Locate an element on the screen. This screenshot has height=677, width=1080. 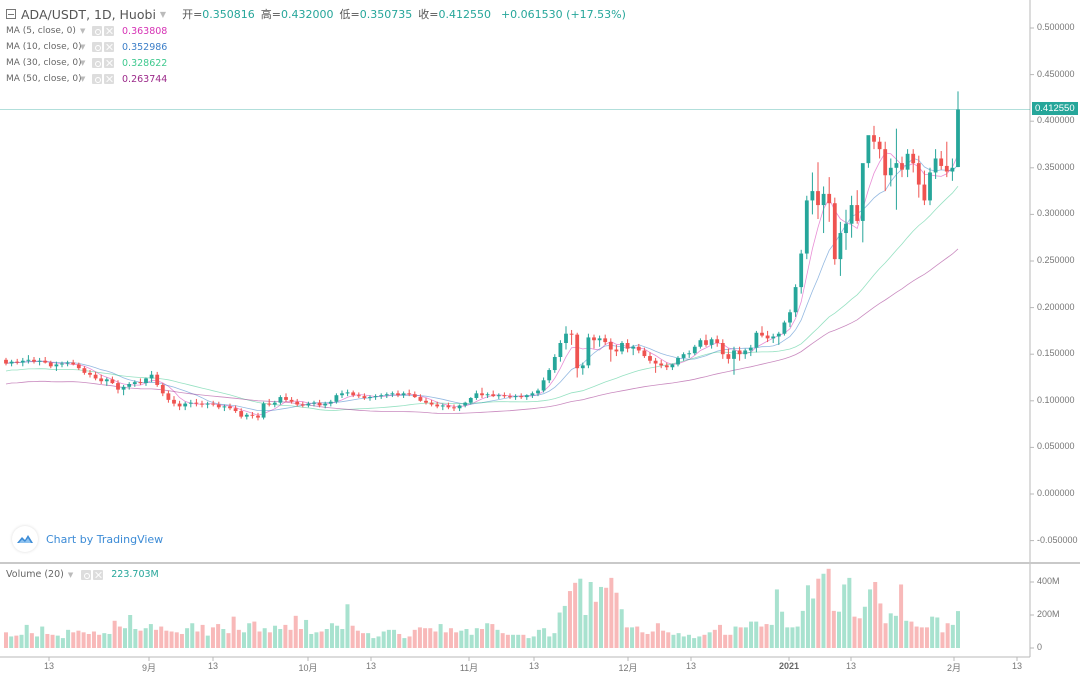
symbol-title: ADA/USDT, 1D, Huobi is located at coordinates (88, 14).